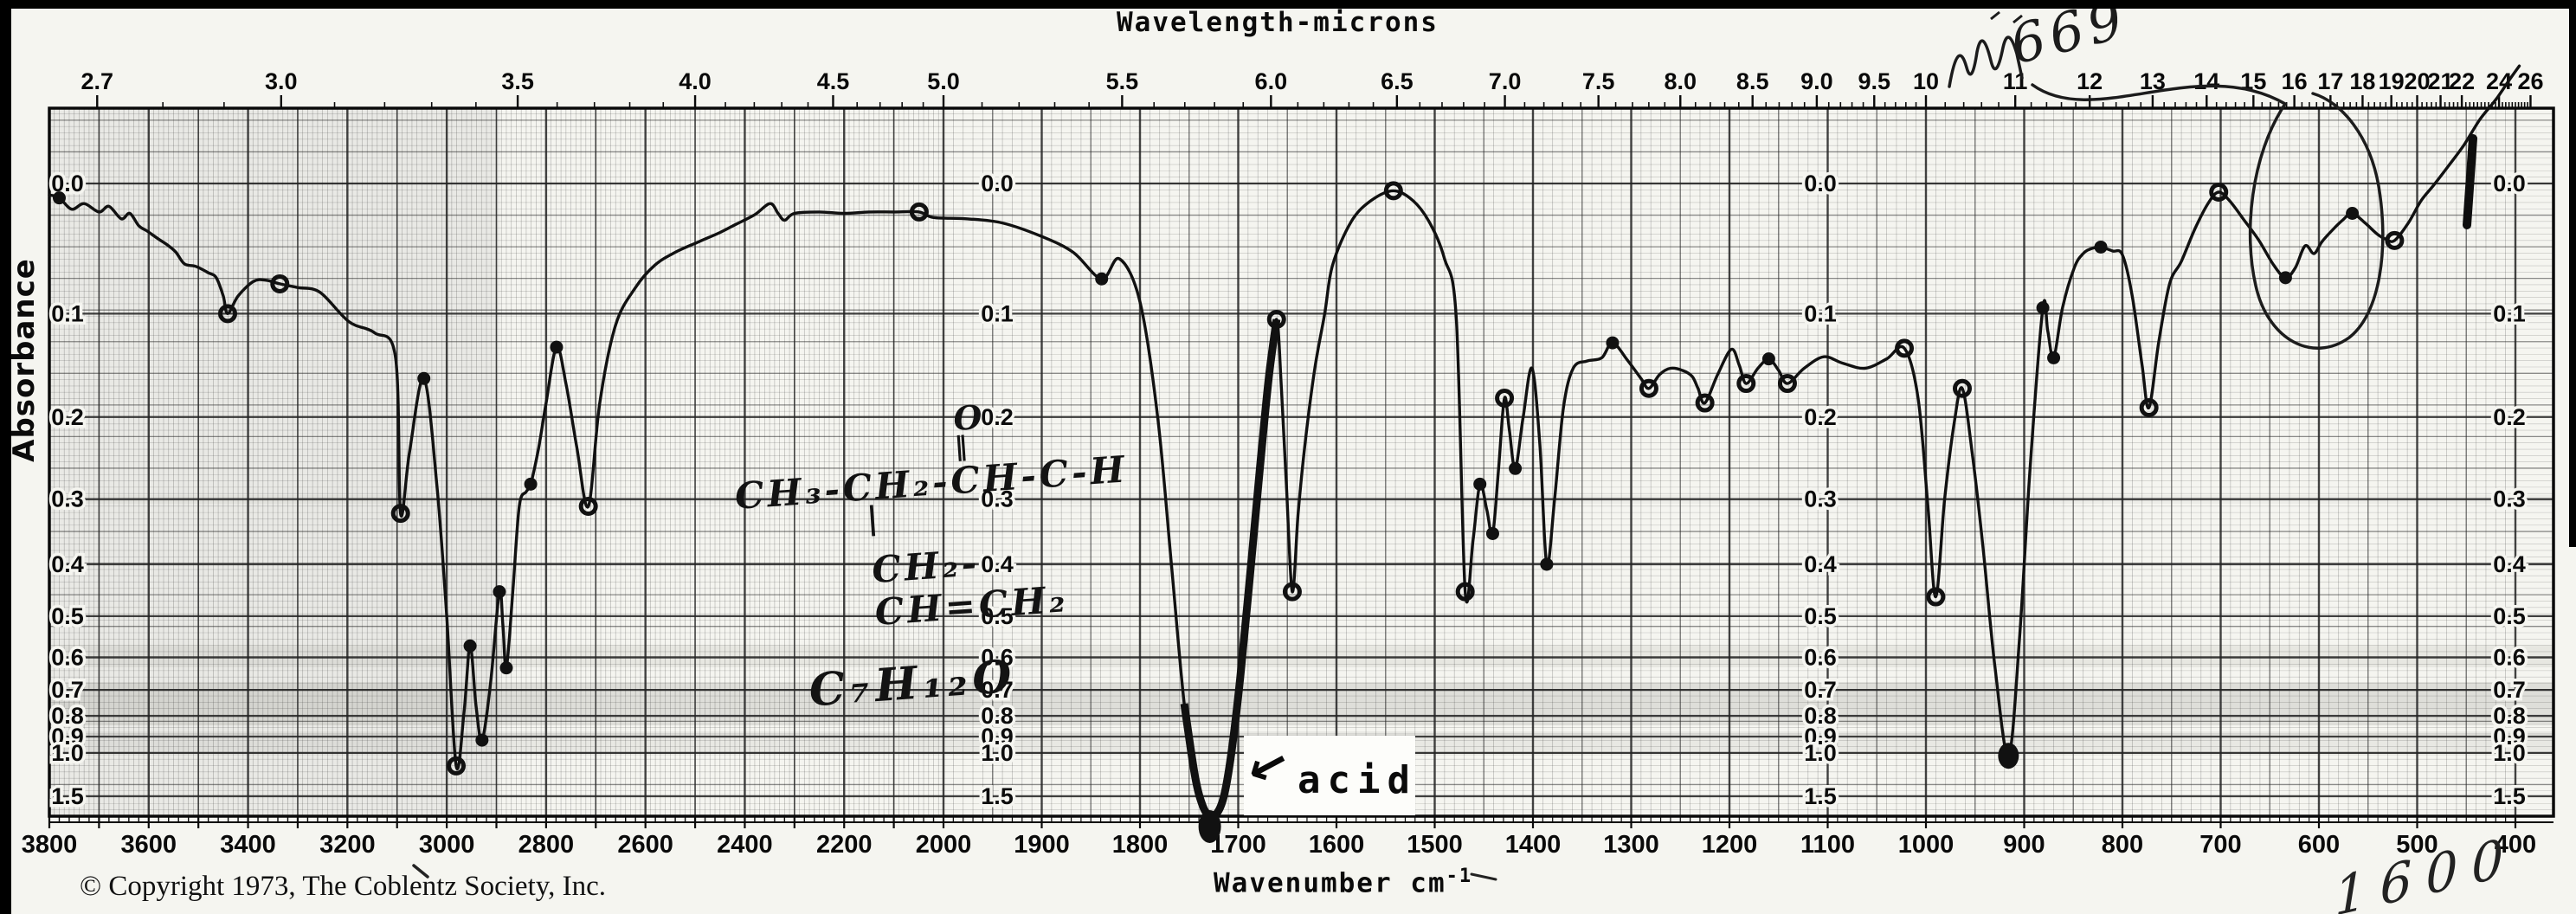 This screenshot has height=914, width=2576. What do you see at coordinates (745, 845) in the screenshot?
I see `bottom-tick-label: 2400` at bounding box center [745, 845].